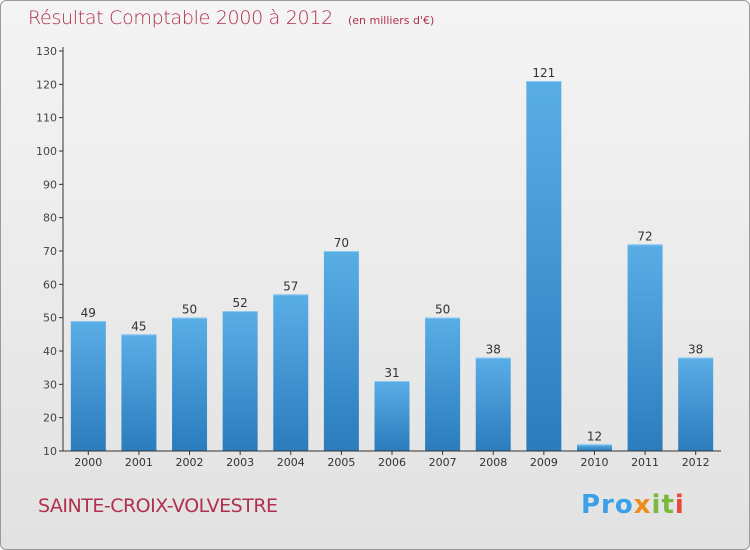 Image resolution: width=750 pixels, height=550 pixels. Describe the element at coordinates (50, 384) in the screenshot. I see `y-tick-label: 30` at that location.